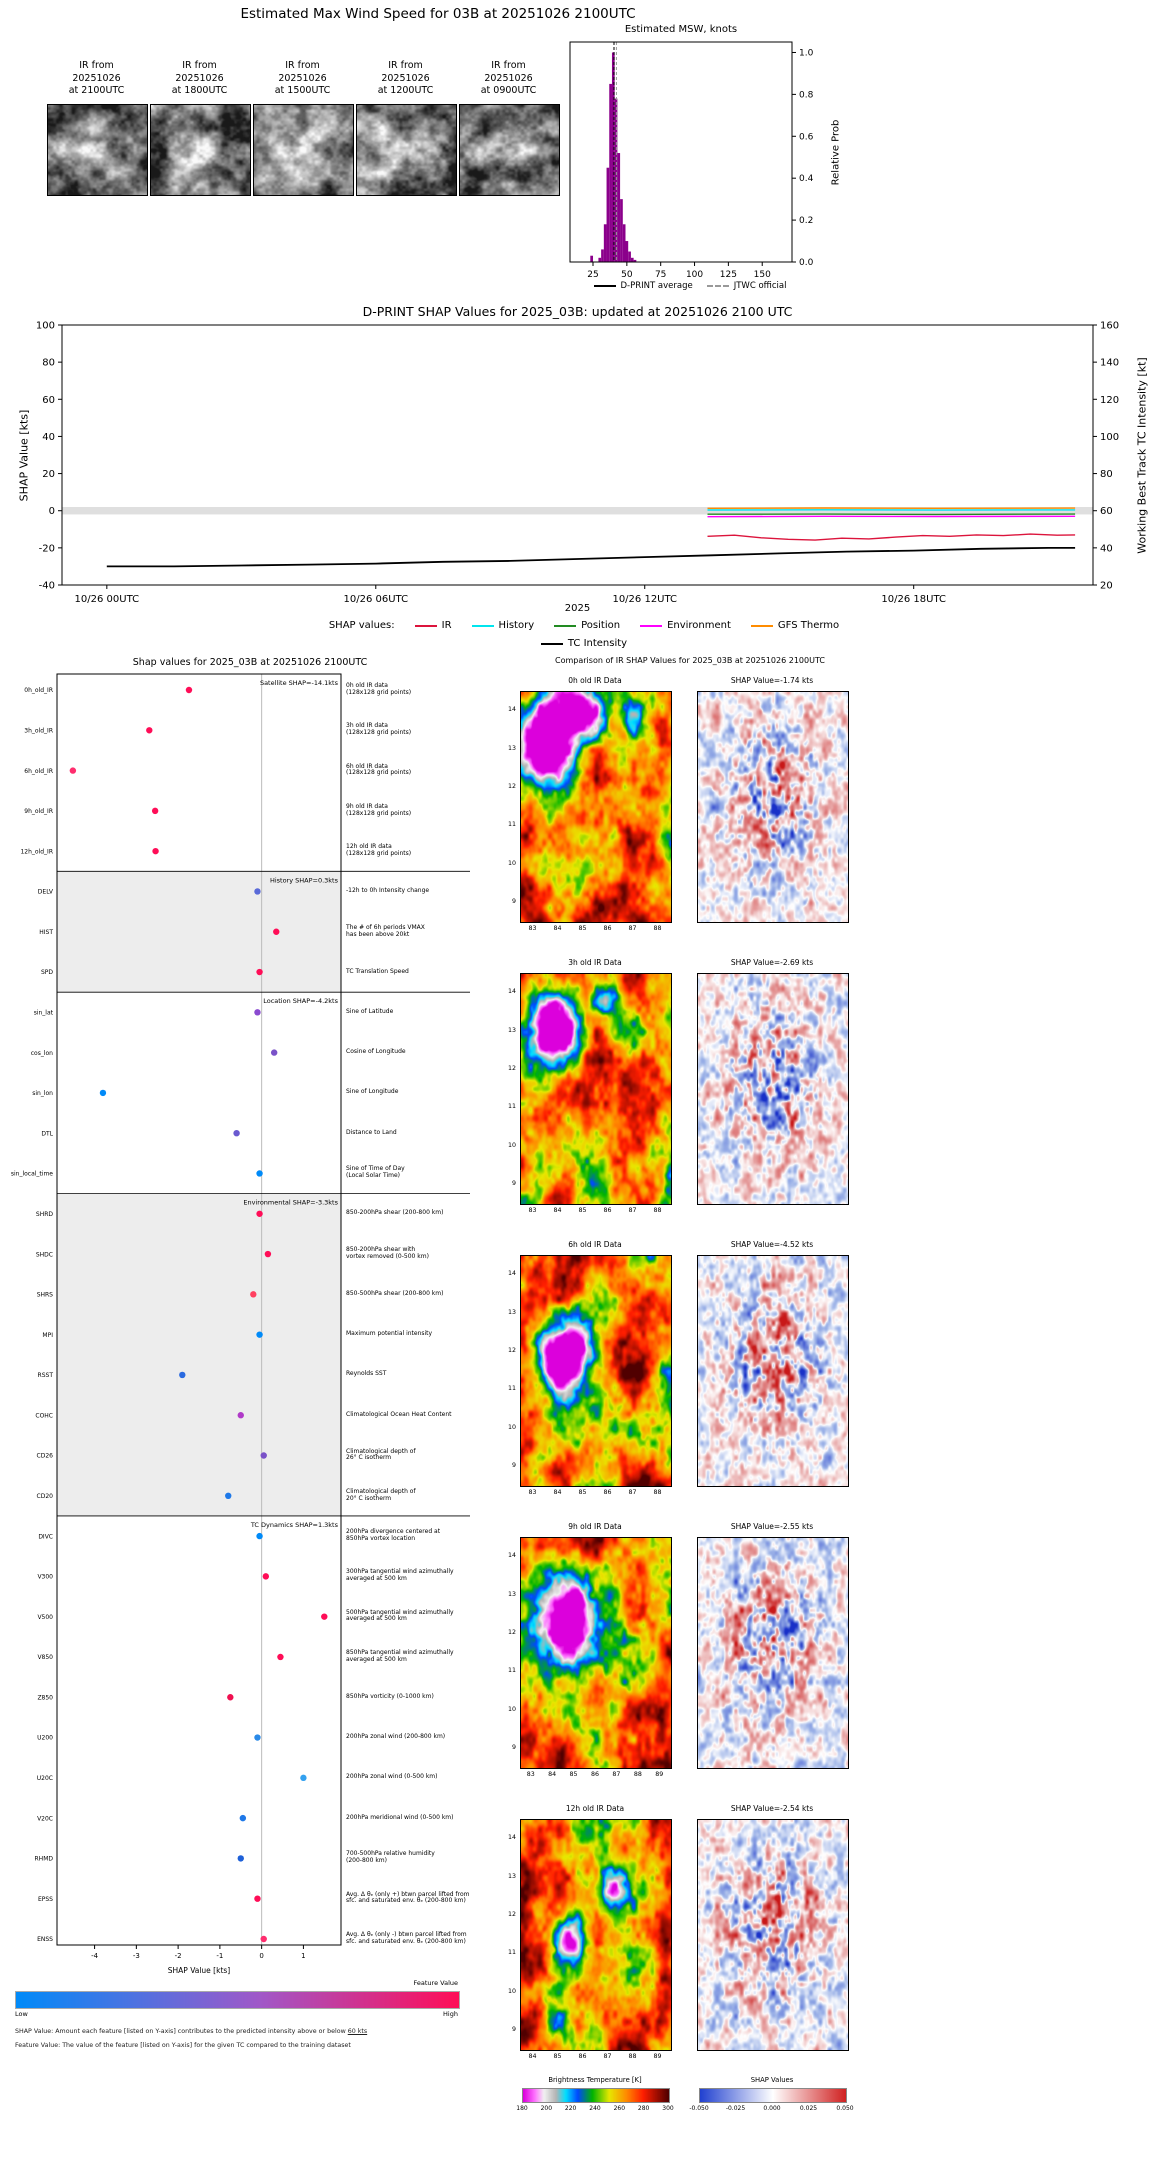 The height and width of the screenshot is (2158, 1168). What do you see at coordinates (219, 1956) in the screenshot?
I see `x-tick-label: -1` at bounding box center [219, 1956].